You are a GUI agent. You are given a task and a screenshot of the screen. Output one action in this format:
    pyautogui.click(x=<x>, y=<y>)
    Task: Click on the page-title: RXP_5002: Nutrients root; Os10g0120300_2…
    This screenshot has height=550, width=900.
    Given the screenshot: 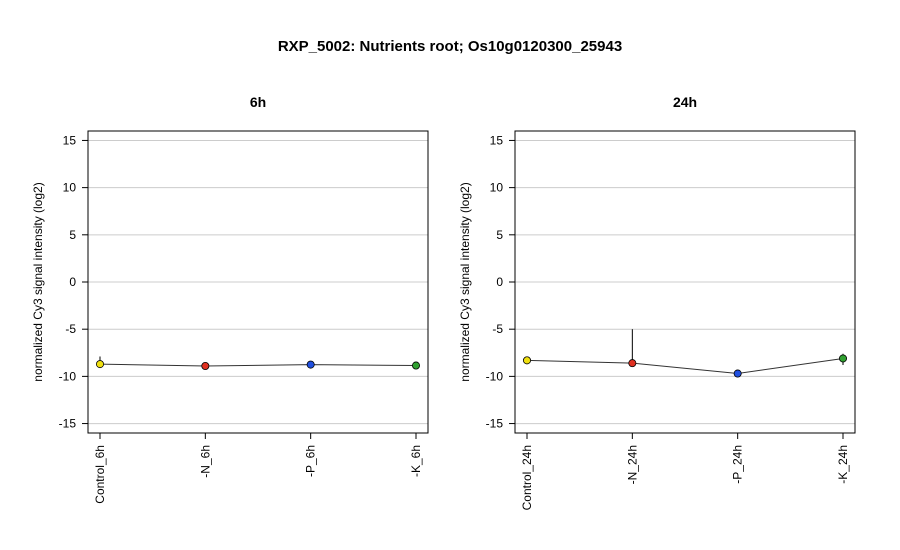 What is the action you would take?
    pyautogui.click(x=450, y=46)
    